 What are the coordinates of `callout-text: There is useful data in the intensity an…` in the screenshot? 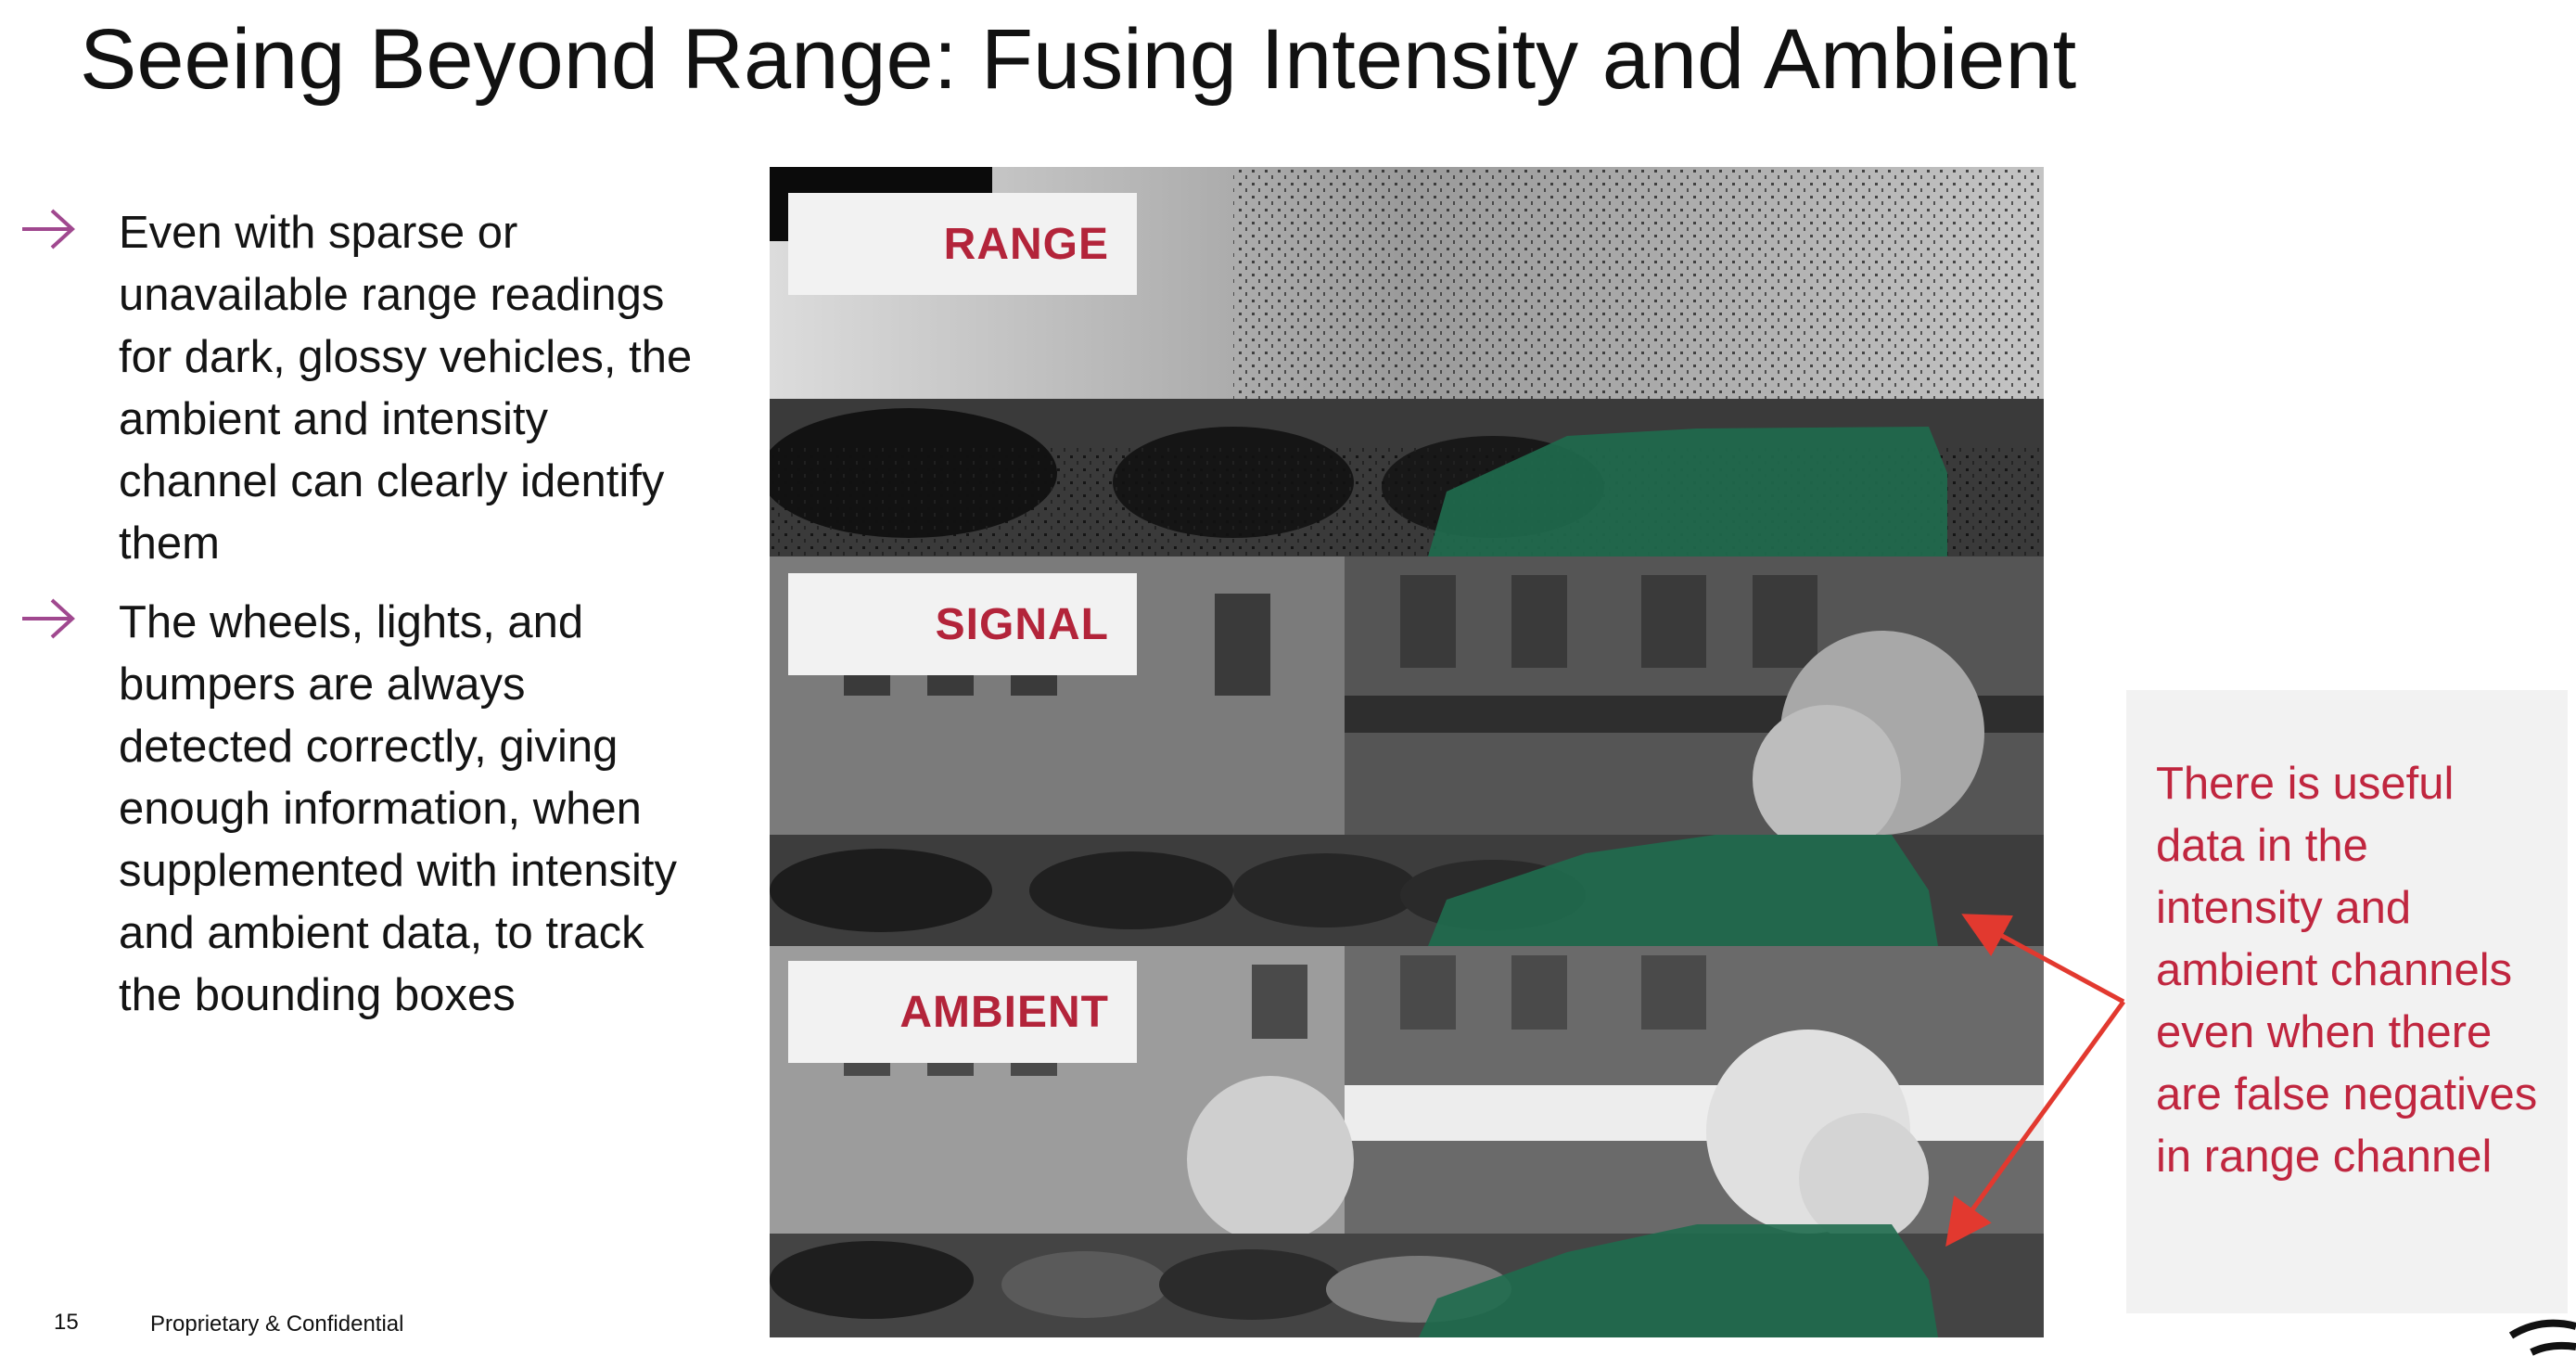 It's located at (2347, 970).